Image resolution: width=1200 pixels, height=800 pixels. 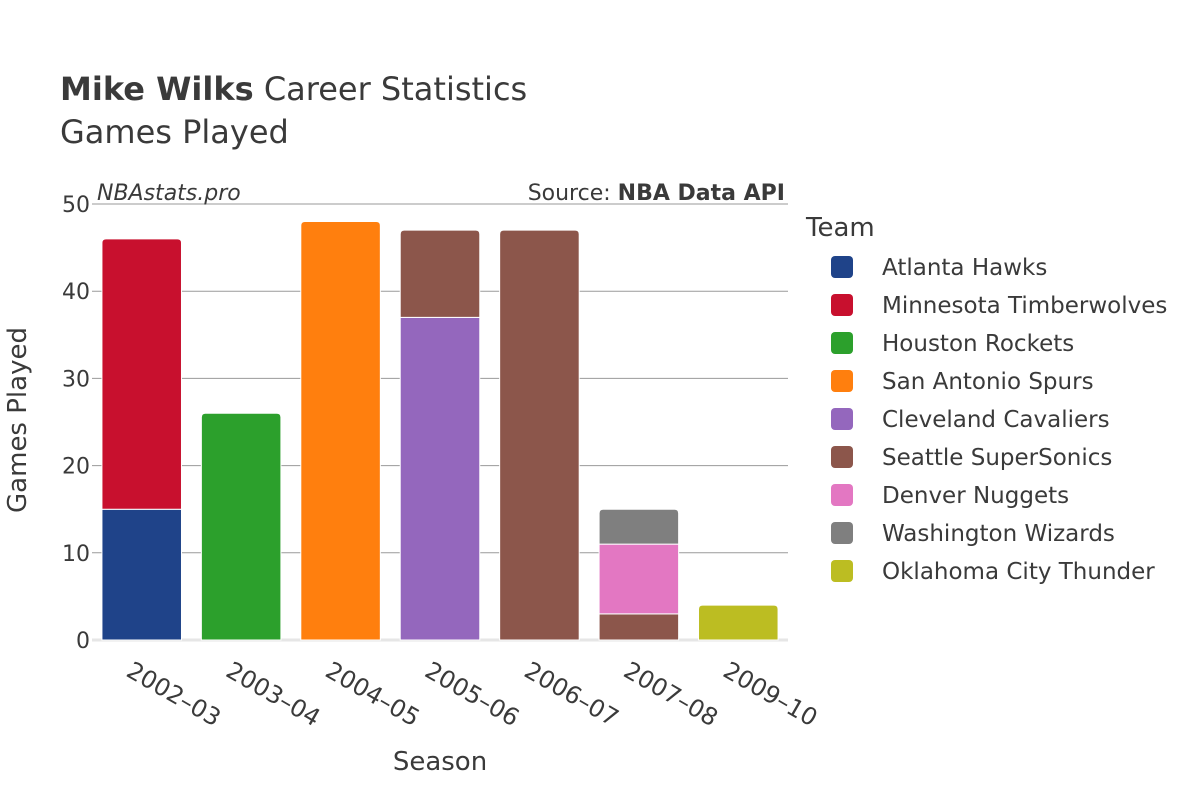 I want to click on source-label: Source: NBA Data API, so click(x=656, y=193).